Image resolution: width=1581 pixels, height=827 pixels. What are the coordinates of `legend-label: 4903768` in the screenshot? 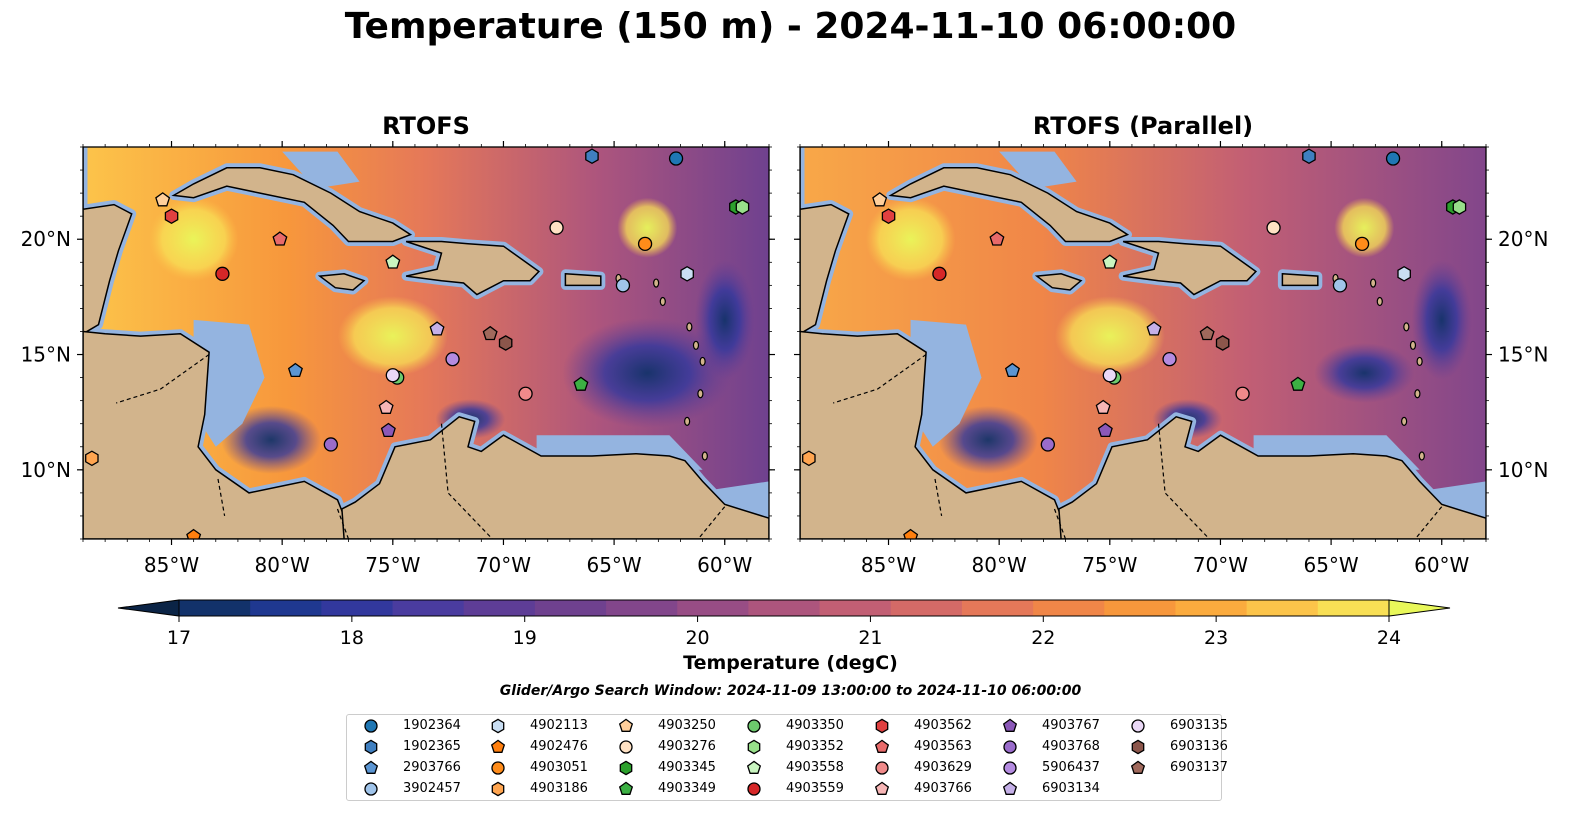 It's located at (1071, 746).